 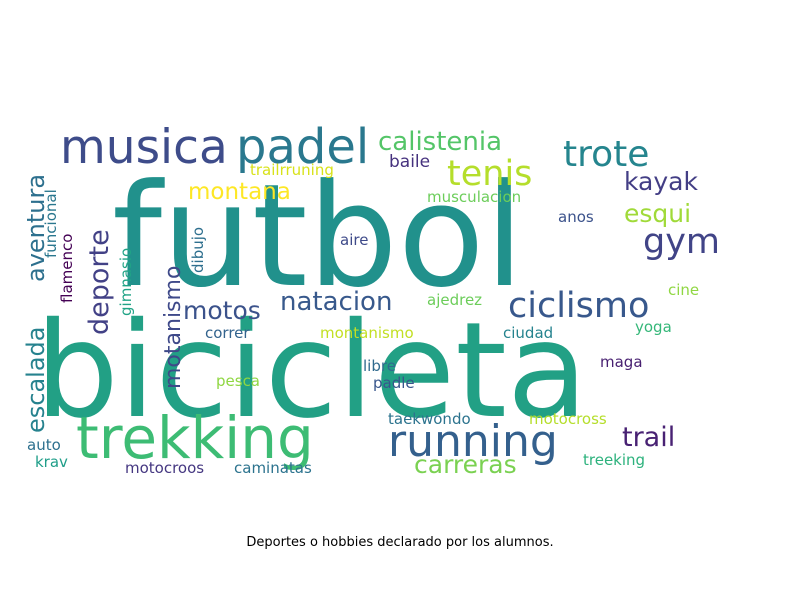 What do you see at coordinates (429, 419) in the screenshot?
I see `word-taekwondo: taekwondo` at bounding box center [429, 419].